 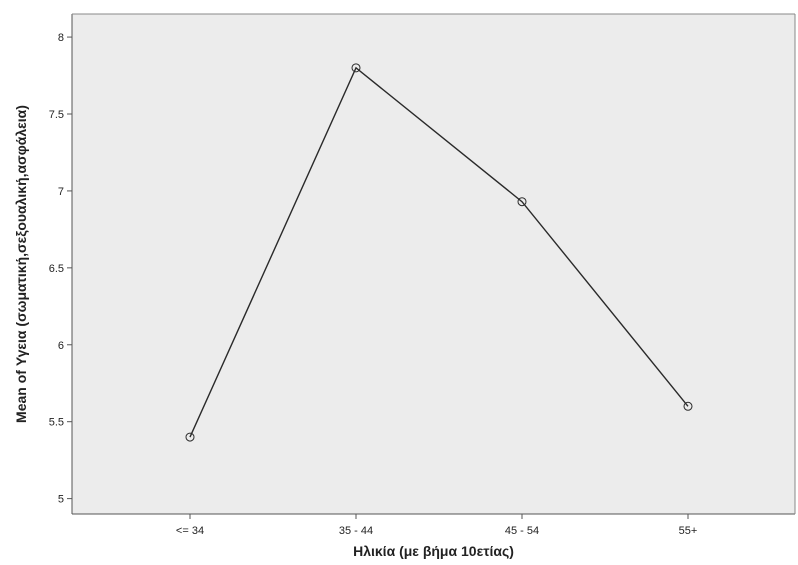 What do you see at coordinates (56, 423) in the screenshot?
I see `y-tick-label: 5.5` at bounding box center [56, 423].